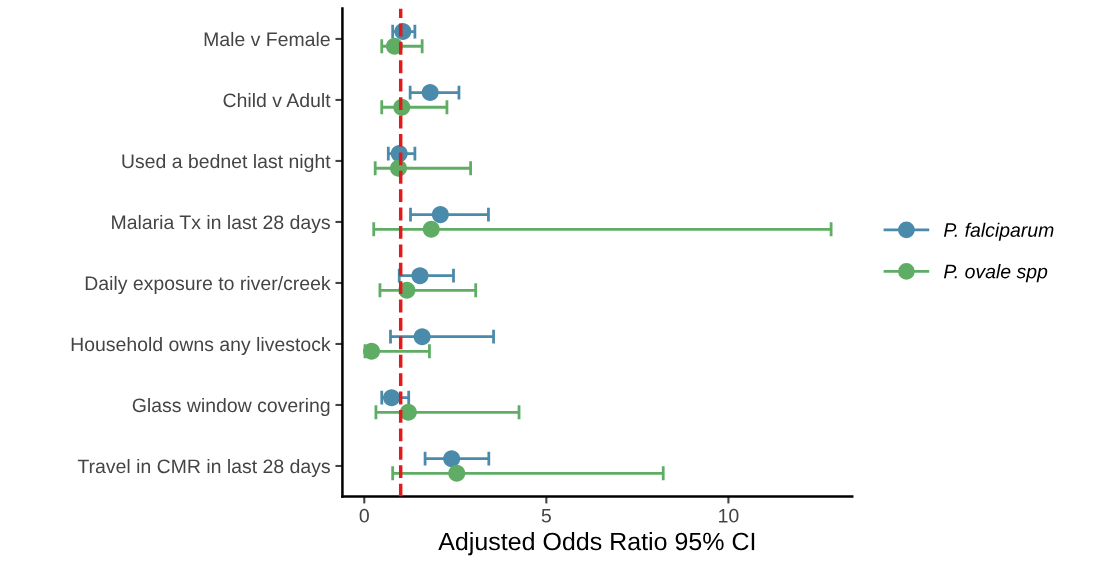 The height and width of the screenshot is (561, 1094). Describe the element at coordinates (231, 407) in the screenshot. I see `y-tick-label: Glass window covering` at that location.